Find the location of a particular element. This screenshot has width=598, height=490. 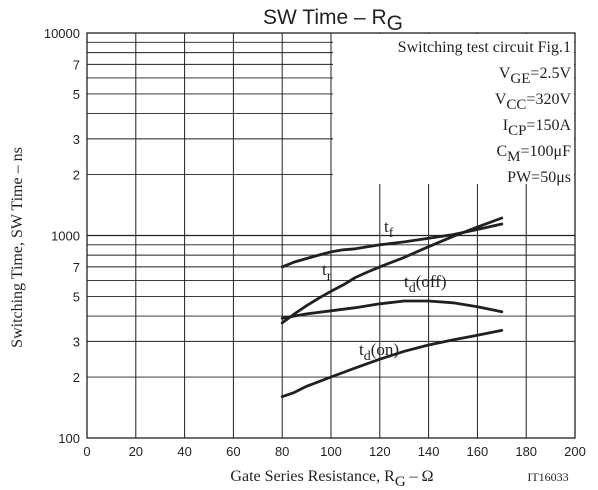

series-line-tr is located at coordinates (392, 270).